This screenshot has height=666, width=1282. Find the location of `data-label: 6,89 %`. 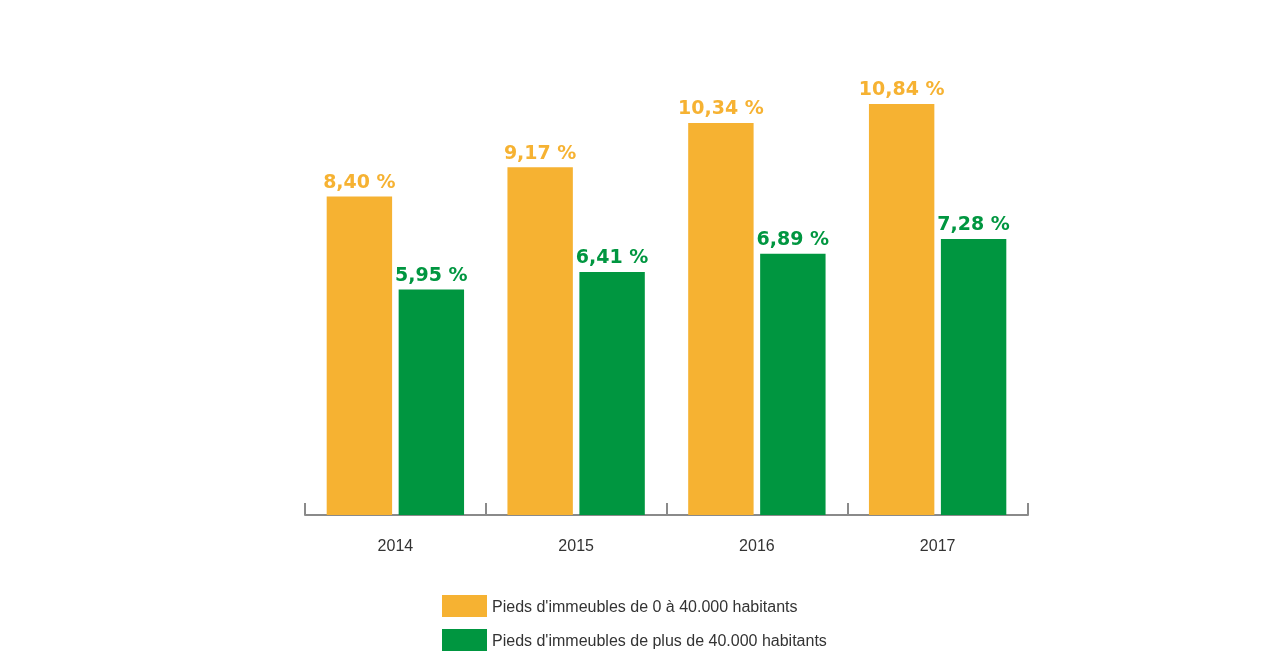

data-label: 6,89 % is located at coordinates (793, 238).